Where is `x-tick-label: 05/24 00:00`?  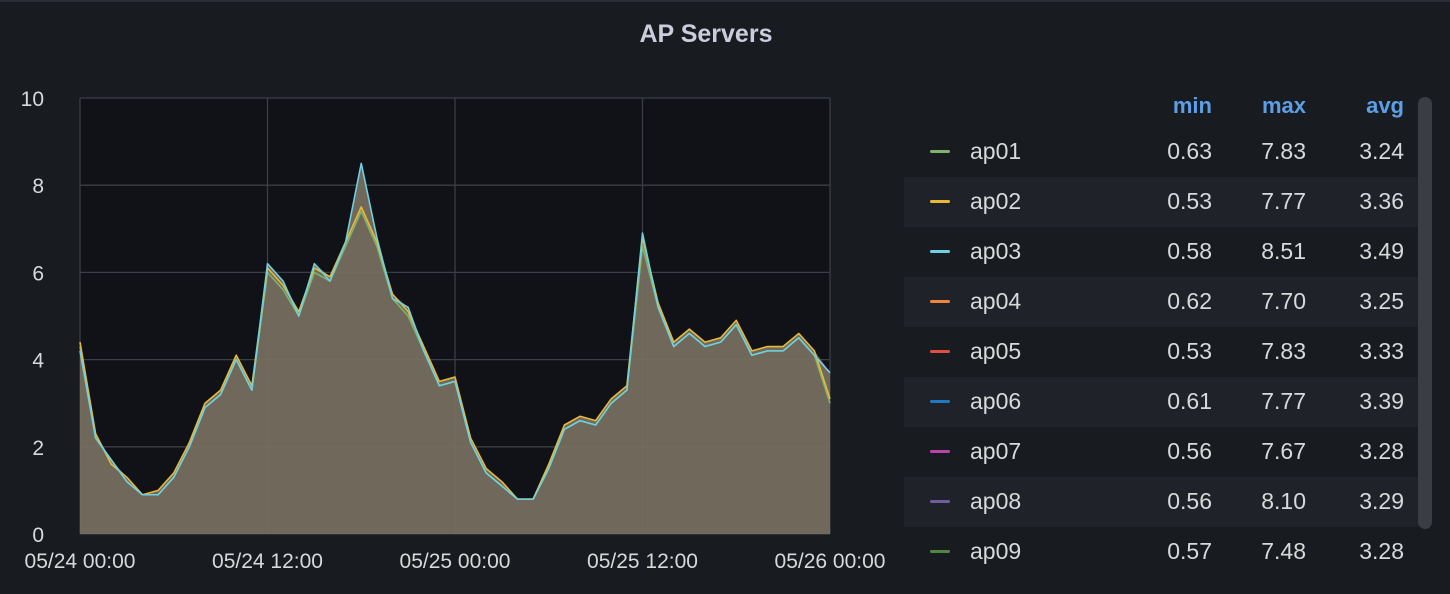
x-tick-label: 05/24 00:00 is located at coordinates (80, 561).